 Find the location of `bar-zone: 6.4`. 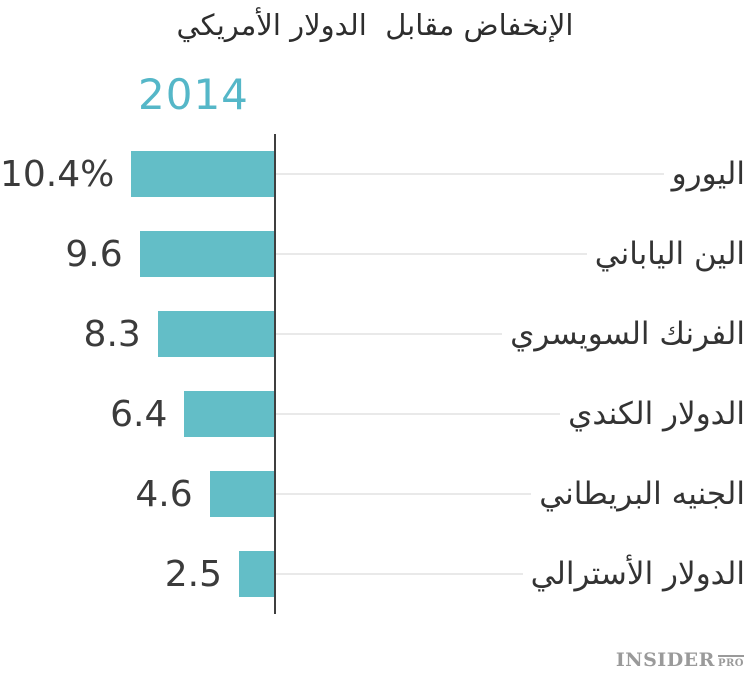

bar-zone: 6.4 is located at coordinates (137, 414).